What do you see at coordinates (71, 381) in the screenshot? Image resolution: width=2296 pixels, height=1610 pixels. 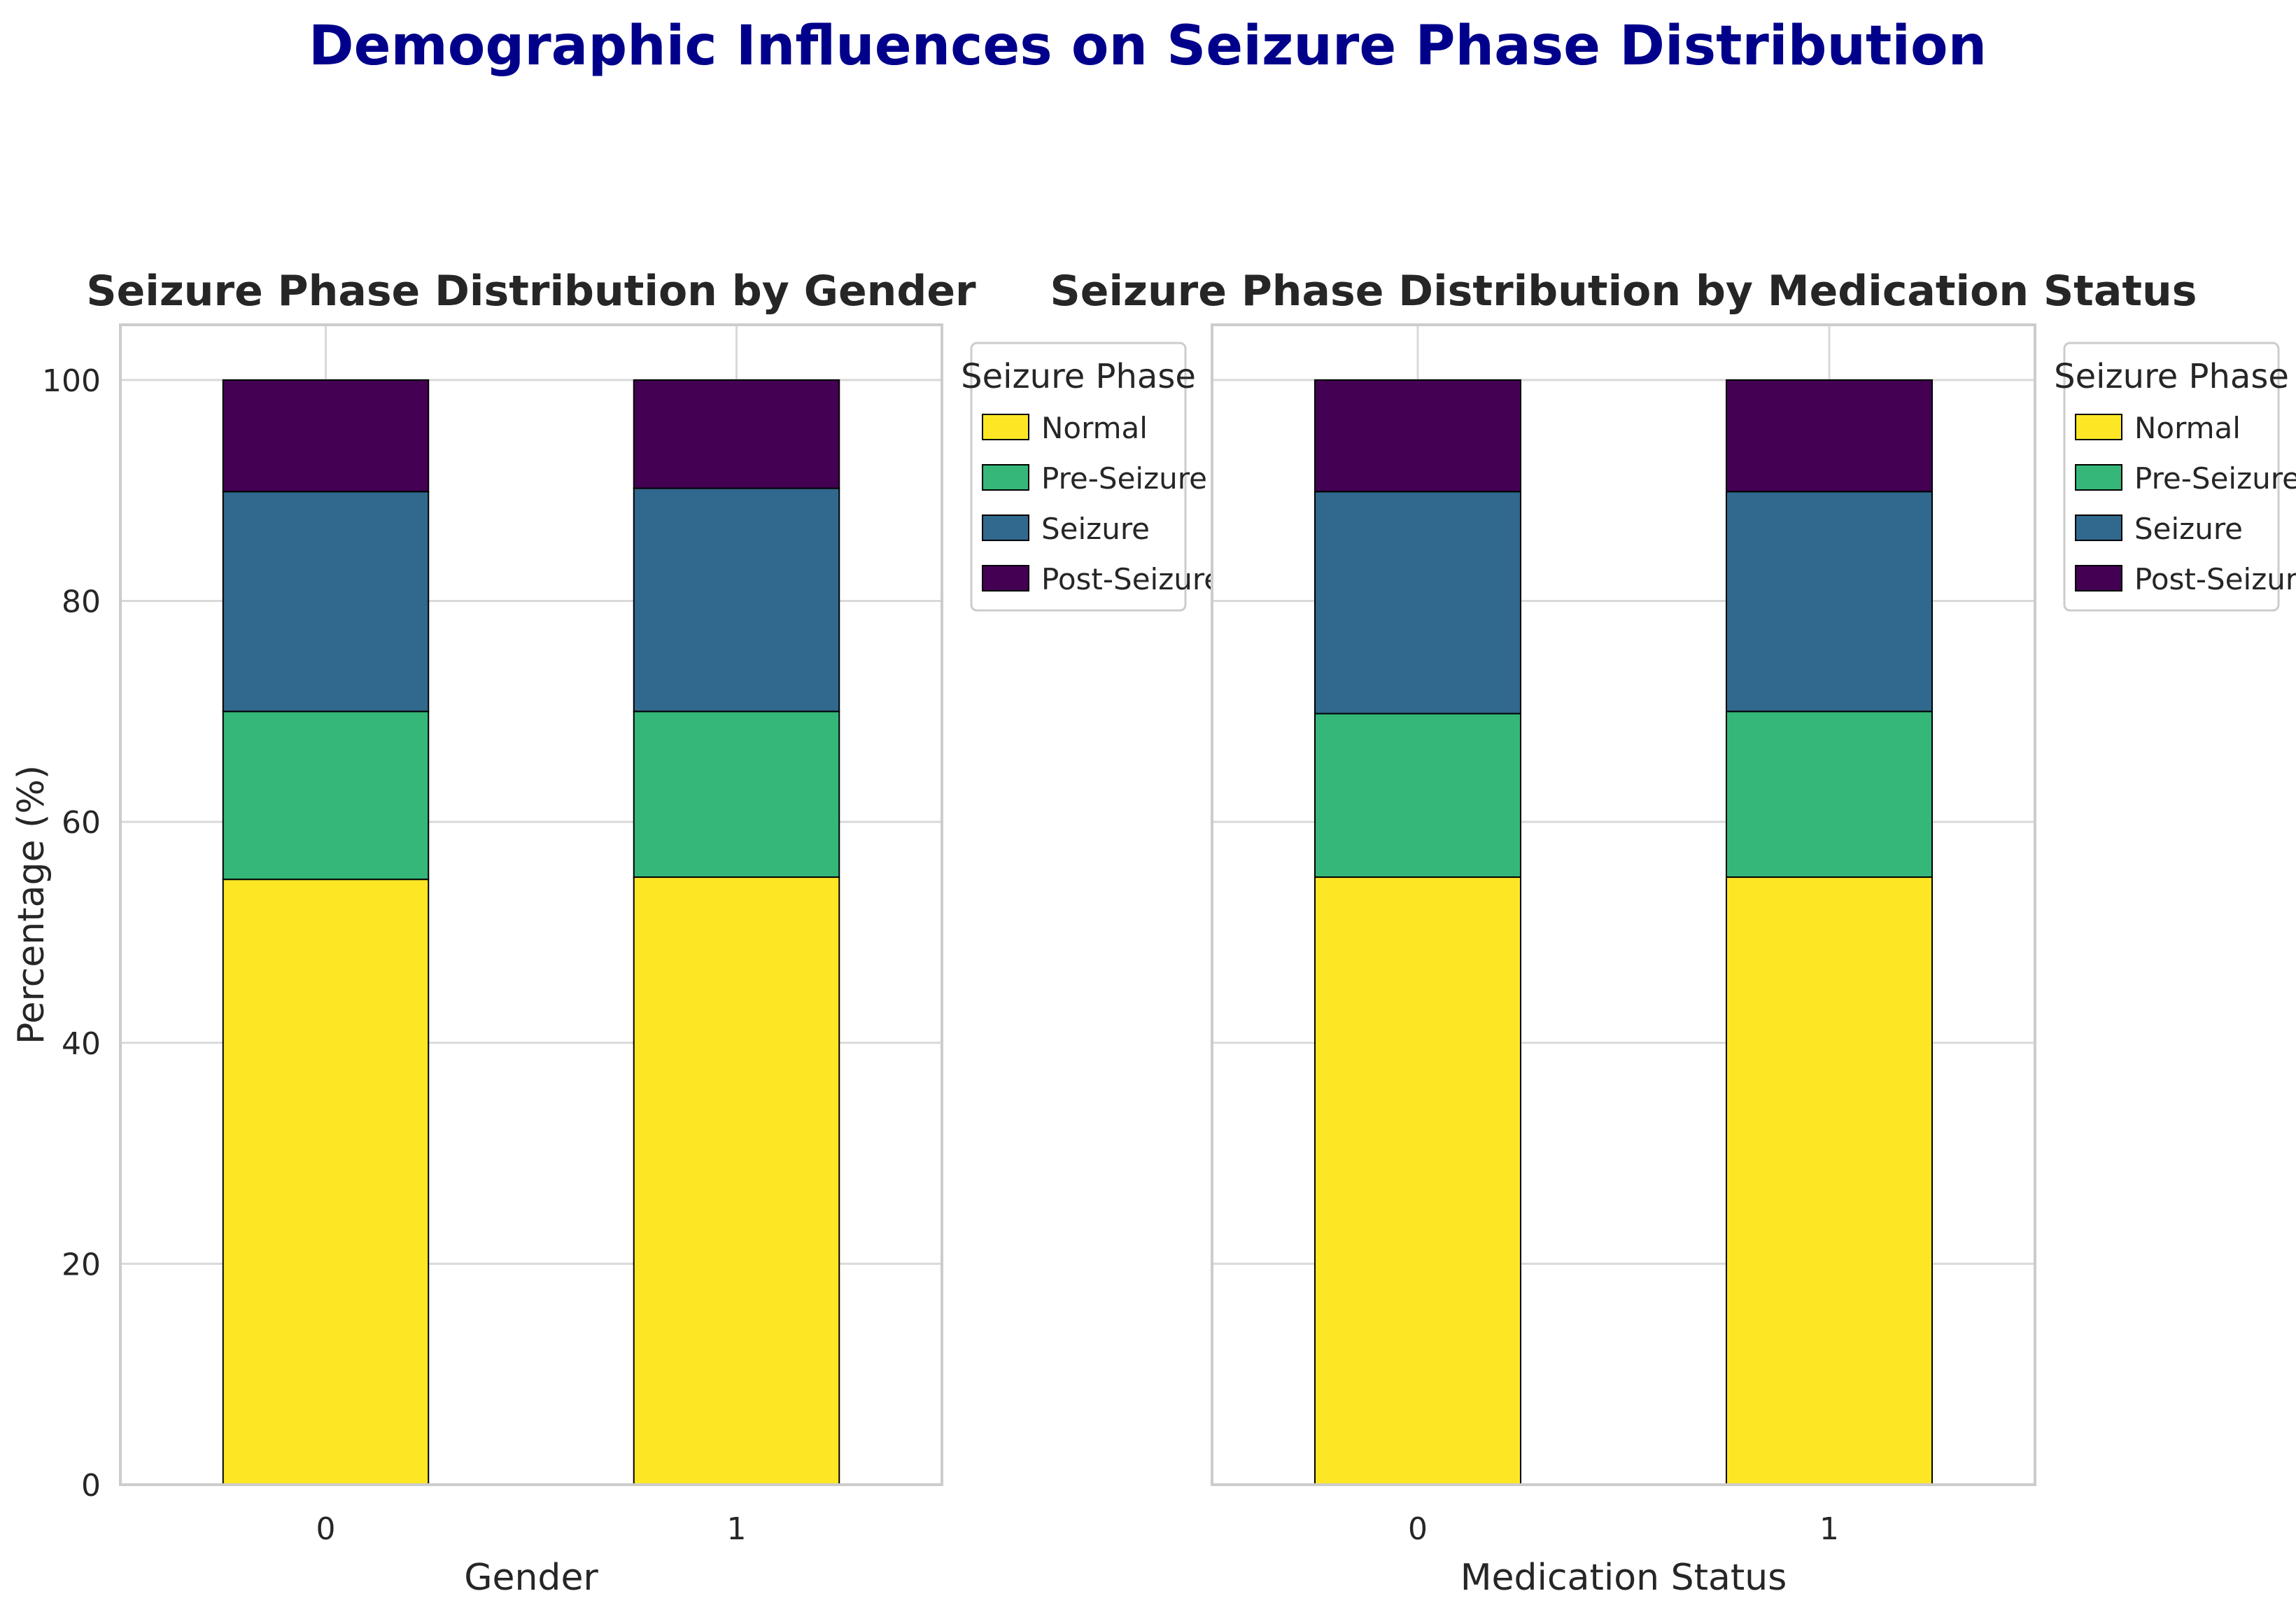 I see `y-tick-label: 100` at bounding box center [71, 381].